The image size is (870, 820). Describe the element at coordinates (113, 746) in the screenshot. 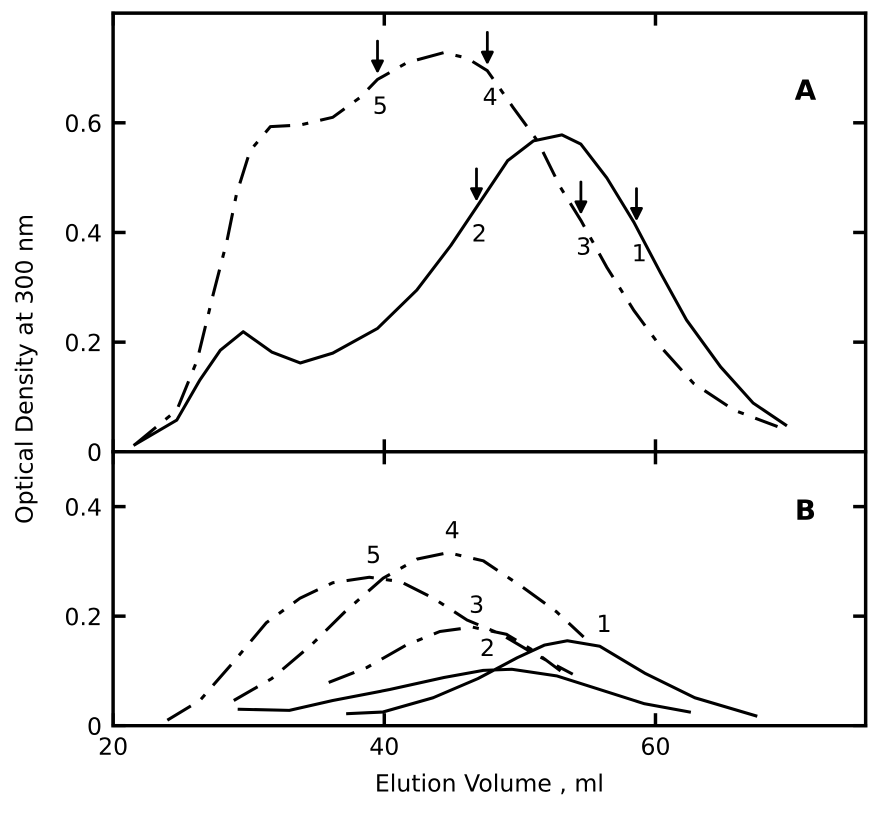

I see `x-tick-label: 20` at that location.